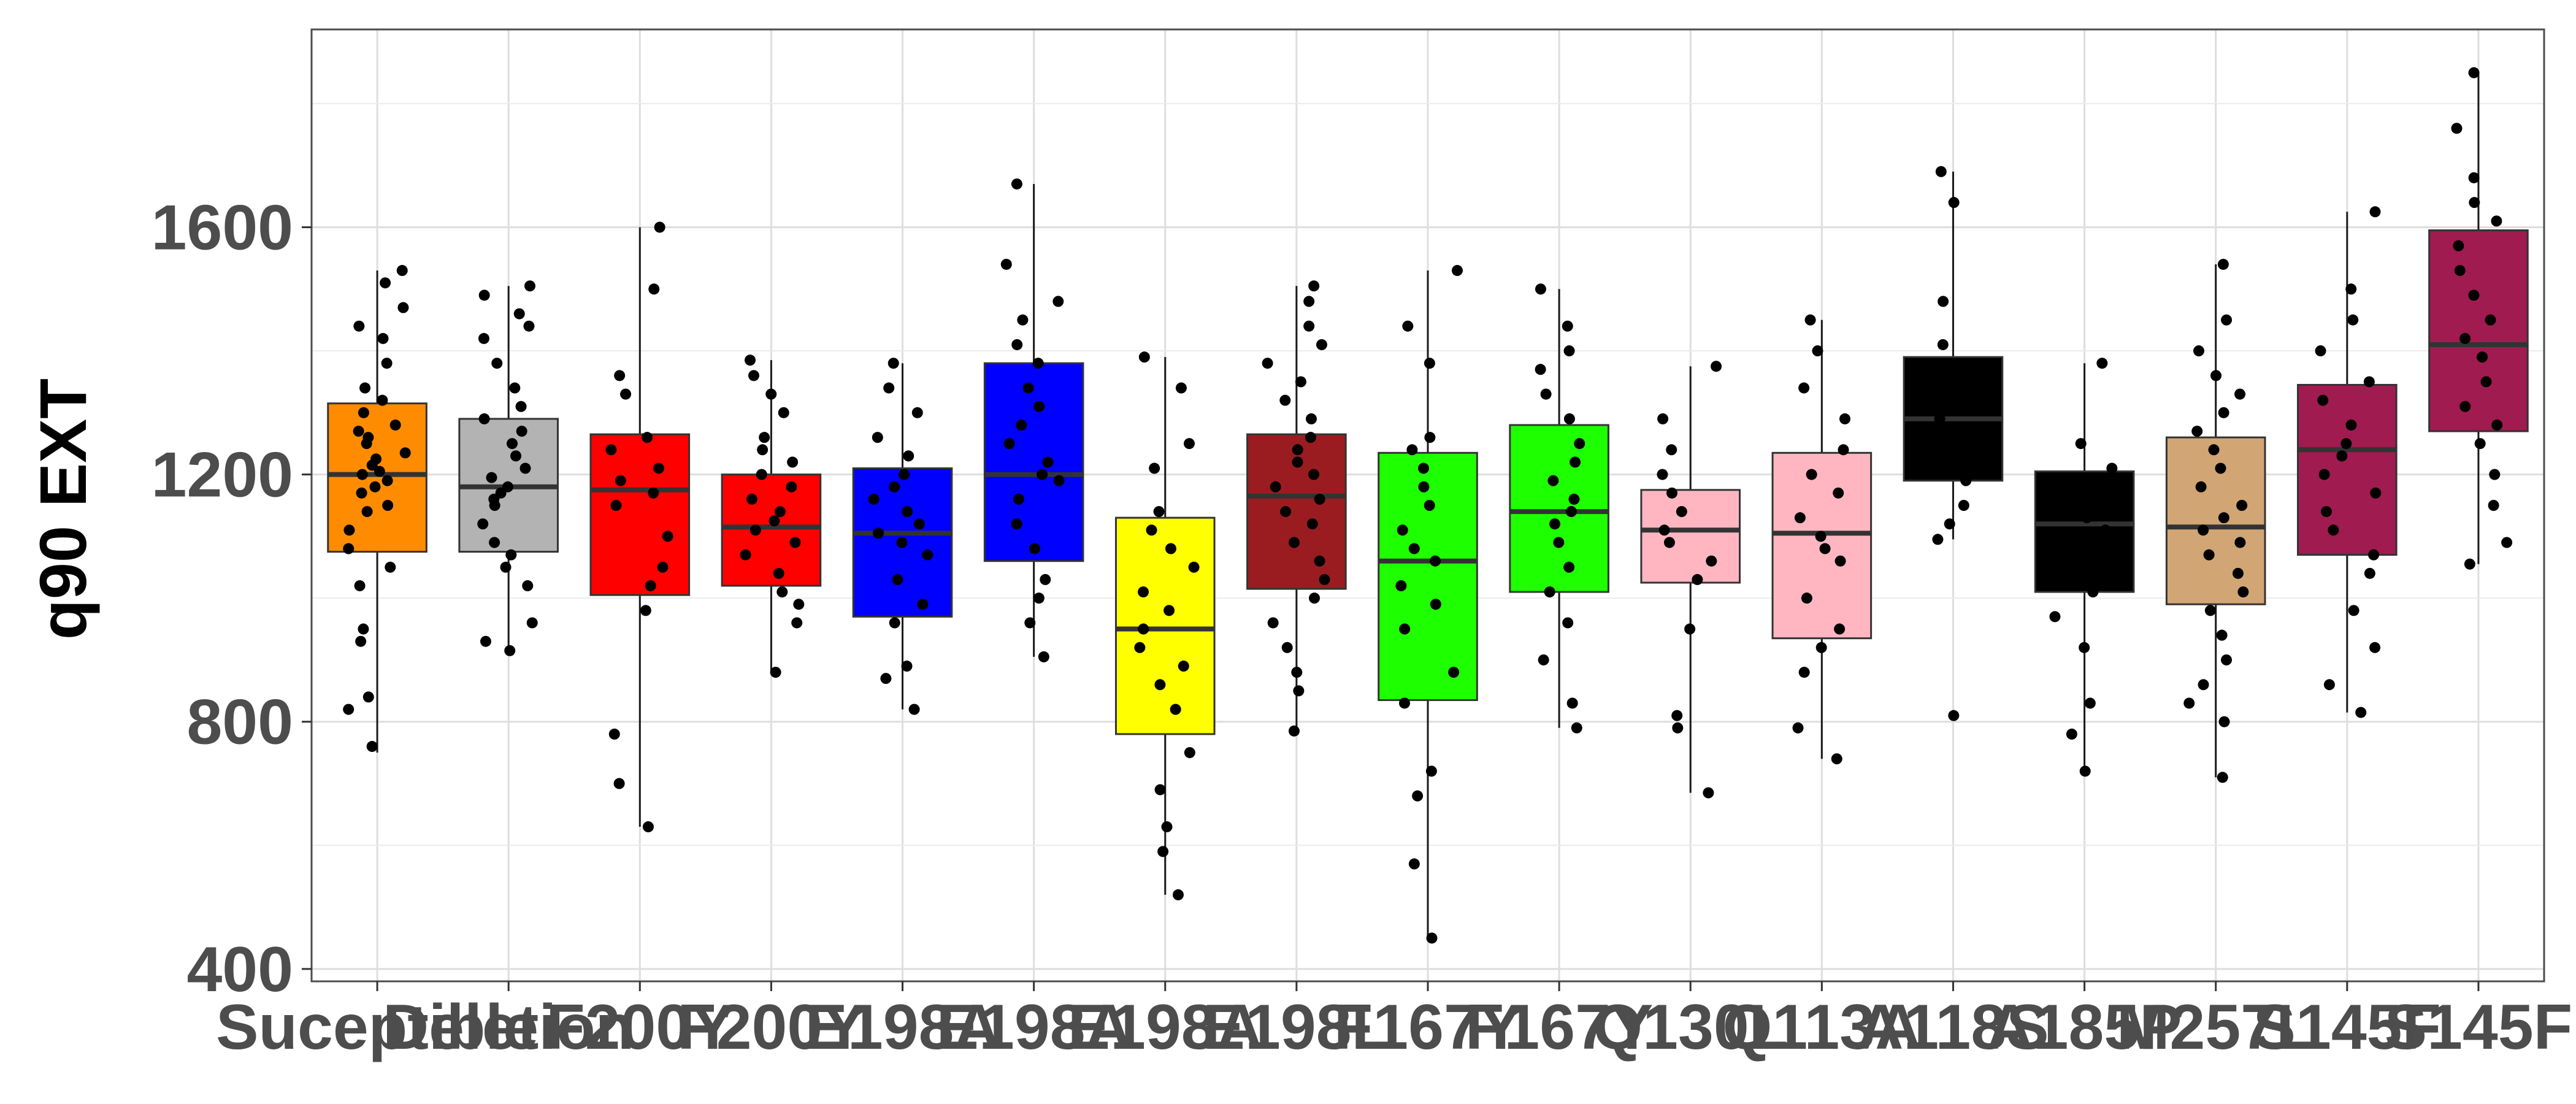  What do you see at coordinates (239, 969) in the screenshot?
I see `y-tick-label: 400` at bounding box center [239, 969].